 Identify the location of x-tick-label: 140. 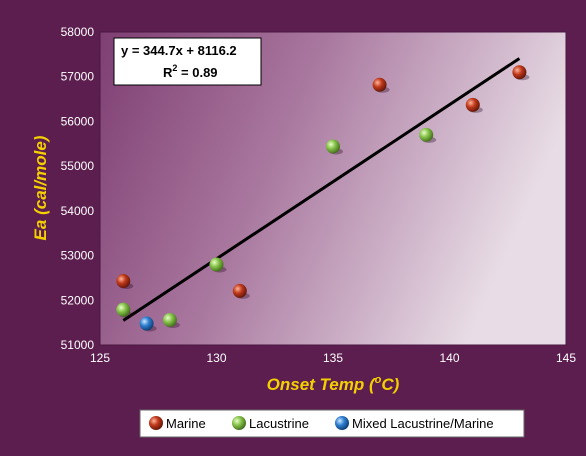
(449, 358).